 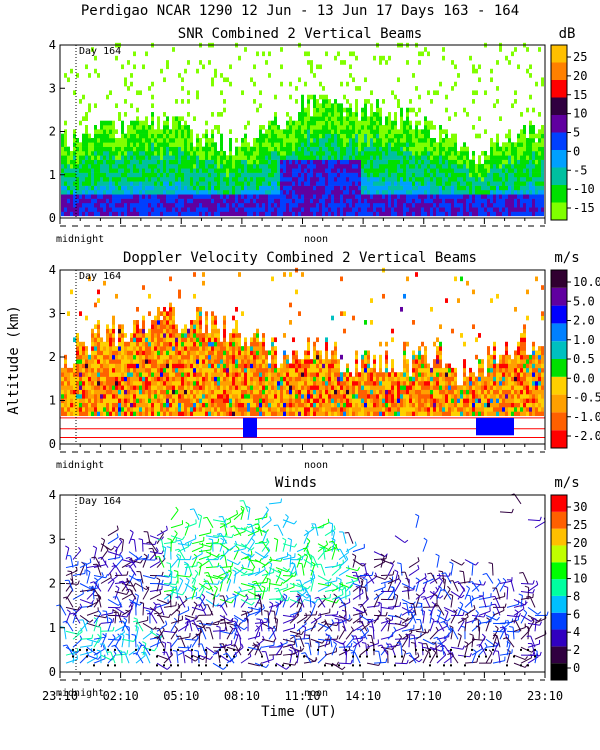 What do you see at coordinates (576, 614) in the screenshot?
I see `colorbar-tick-label: 6` at bounding box center [576, 614].